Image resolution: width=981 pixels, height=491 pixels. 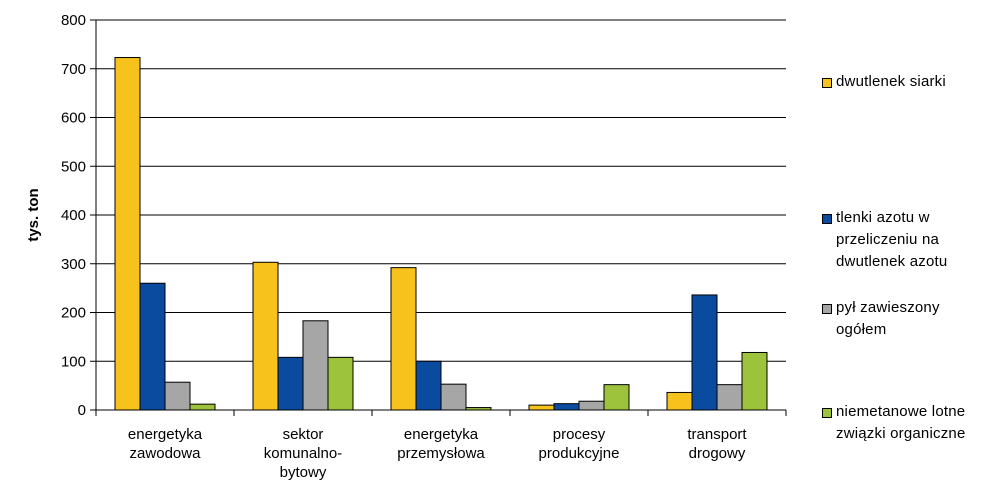 What do you see at coordinates (33, 214) in the screenshot?
I see `y-axis-title: tys. ton` at bounding box center [33, 214].